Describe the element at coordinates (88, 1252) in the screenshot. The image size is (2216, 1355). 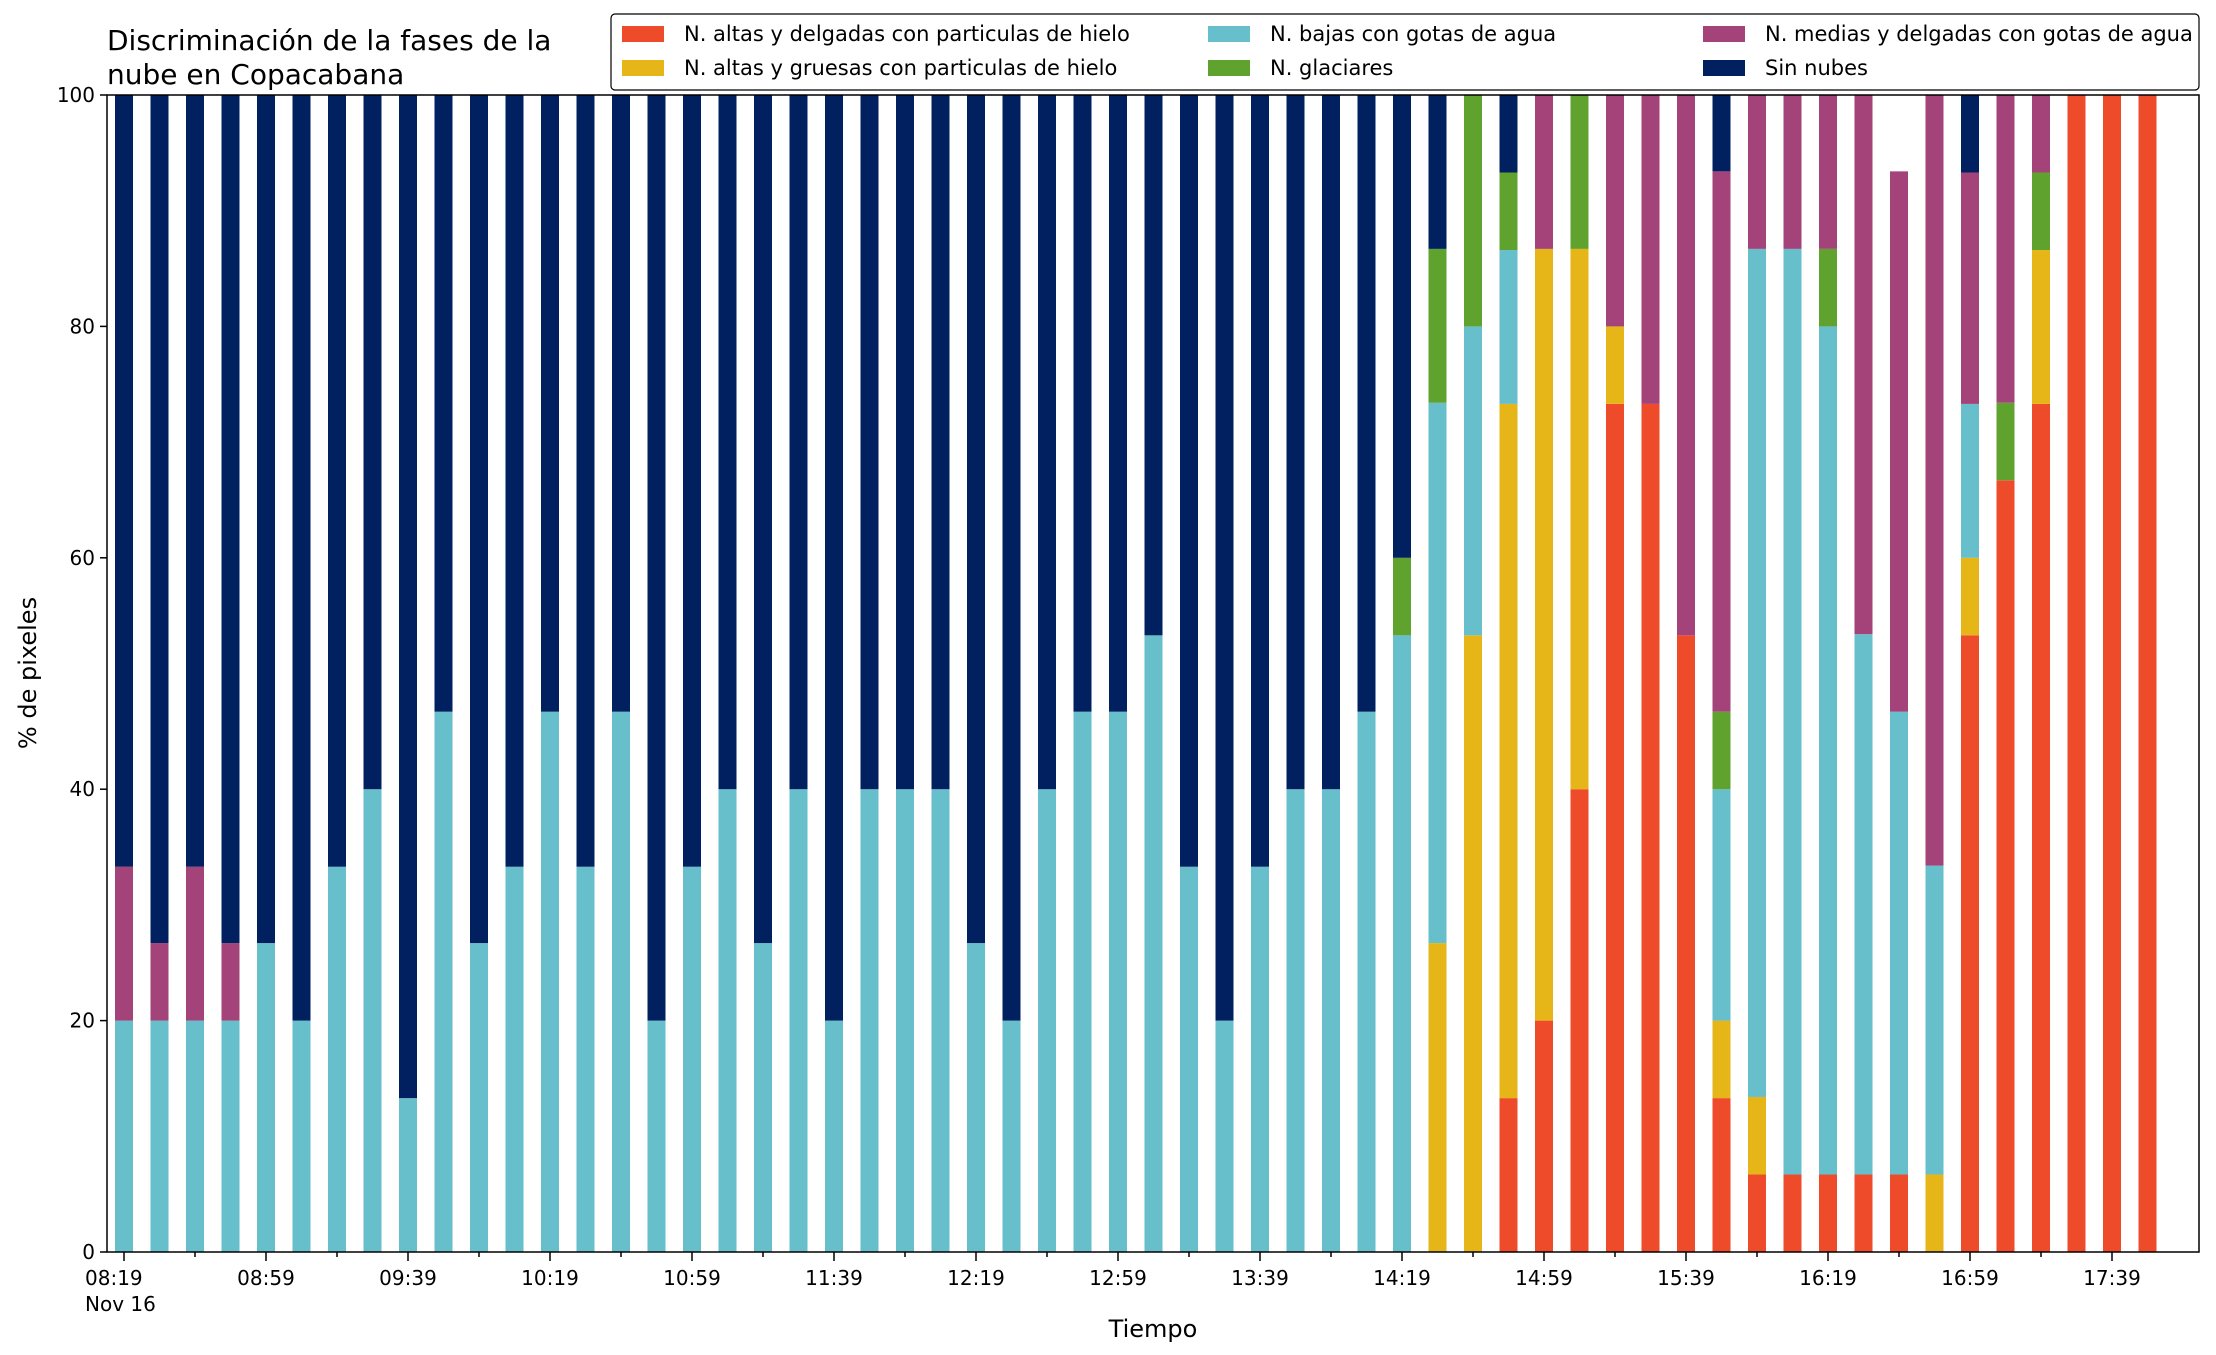
I see `y-tick-label: 0` at that location.